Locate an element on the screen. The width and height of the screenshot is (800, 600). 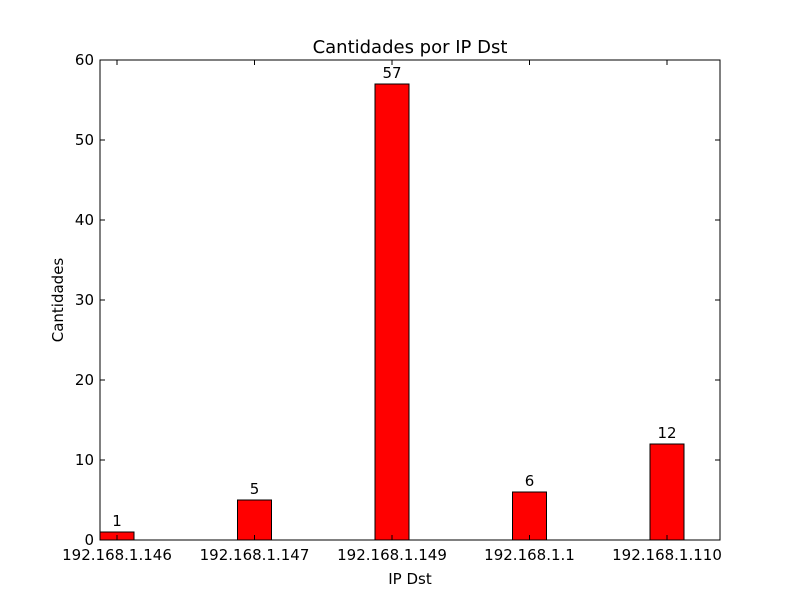
y-axis-label: Cantidades is located at coordinates (58, 300).